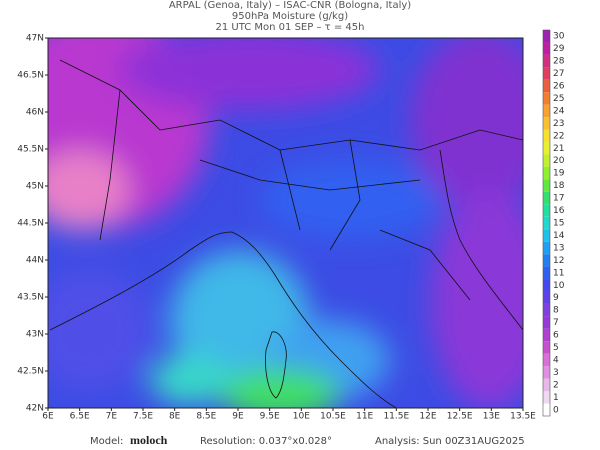 The width and height of the screenshot is (600, 450). Describe the element at coordinates (556, 410) in the screenshot. I see `colorbar-label: 0` at that location.